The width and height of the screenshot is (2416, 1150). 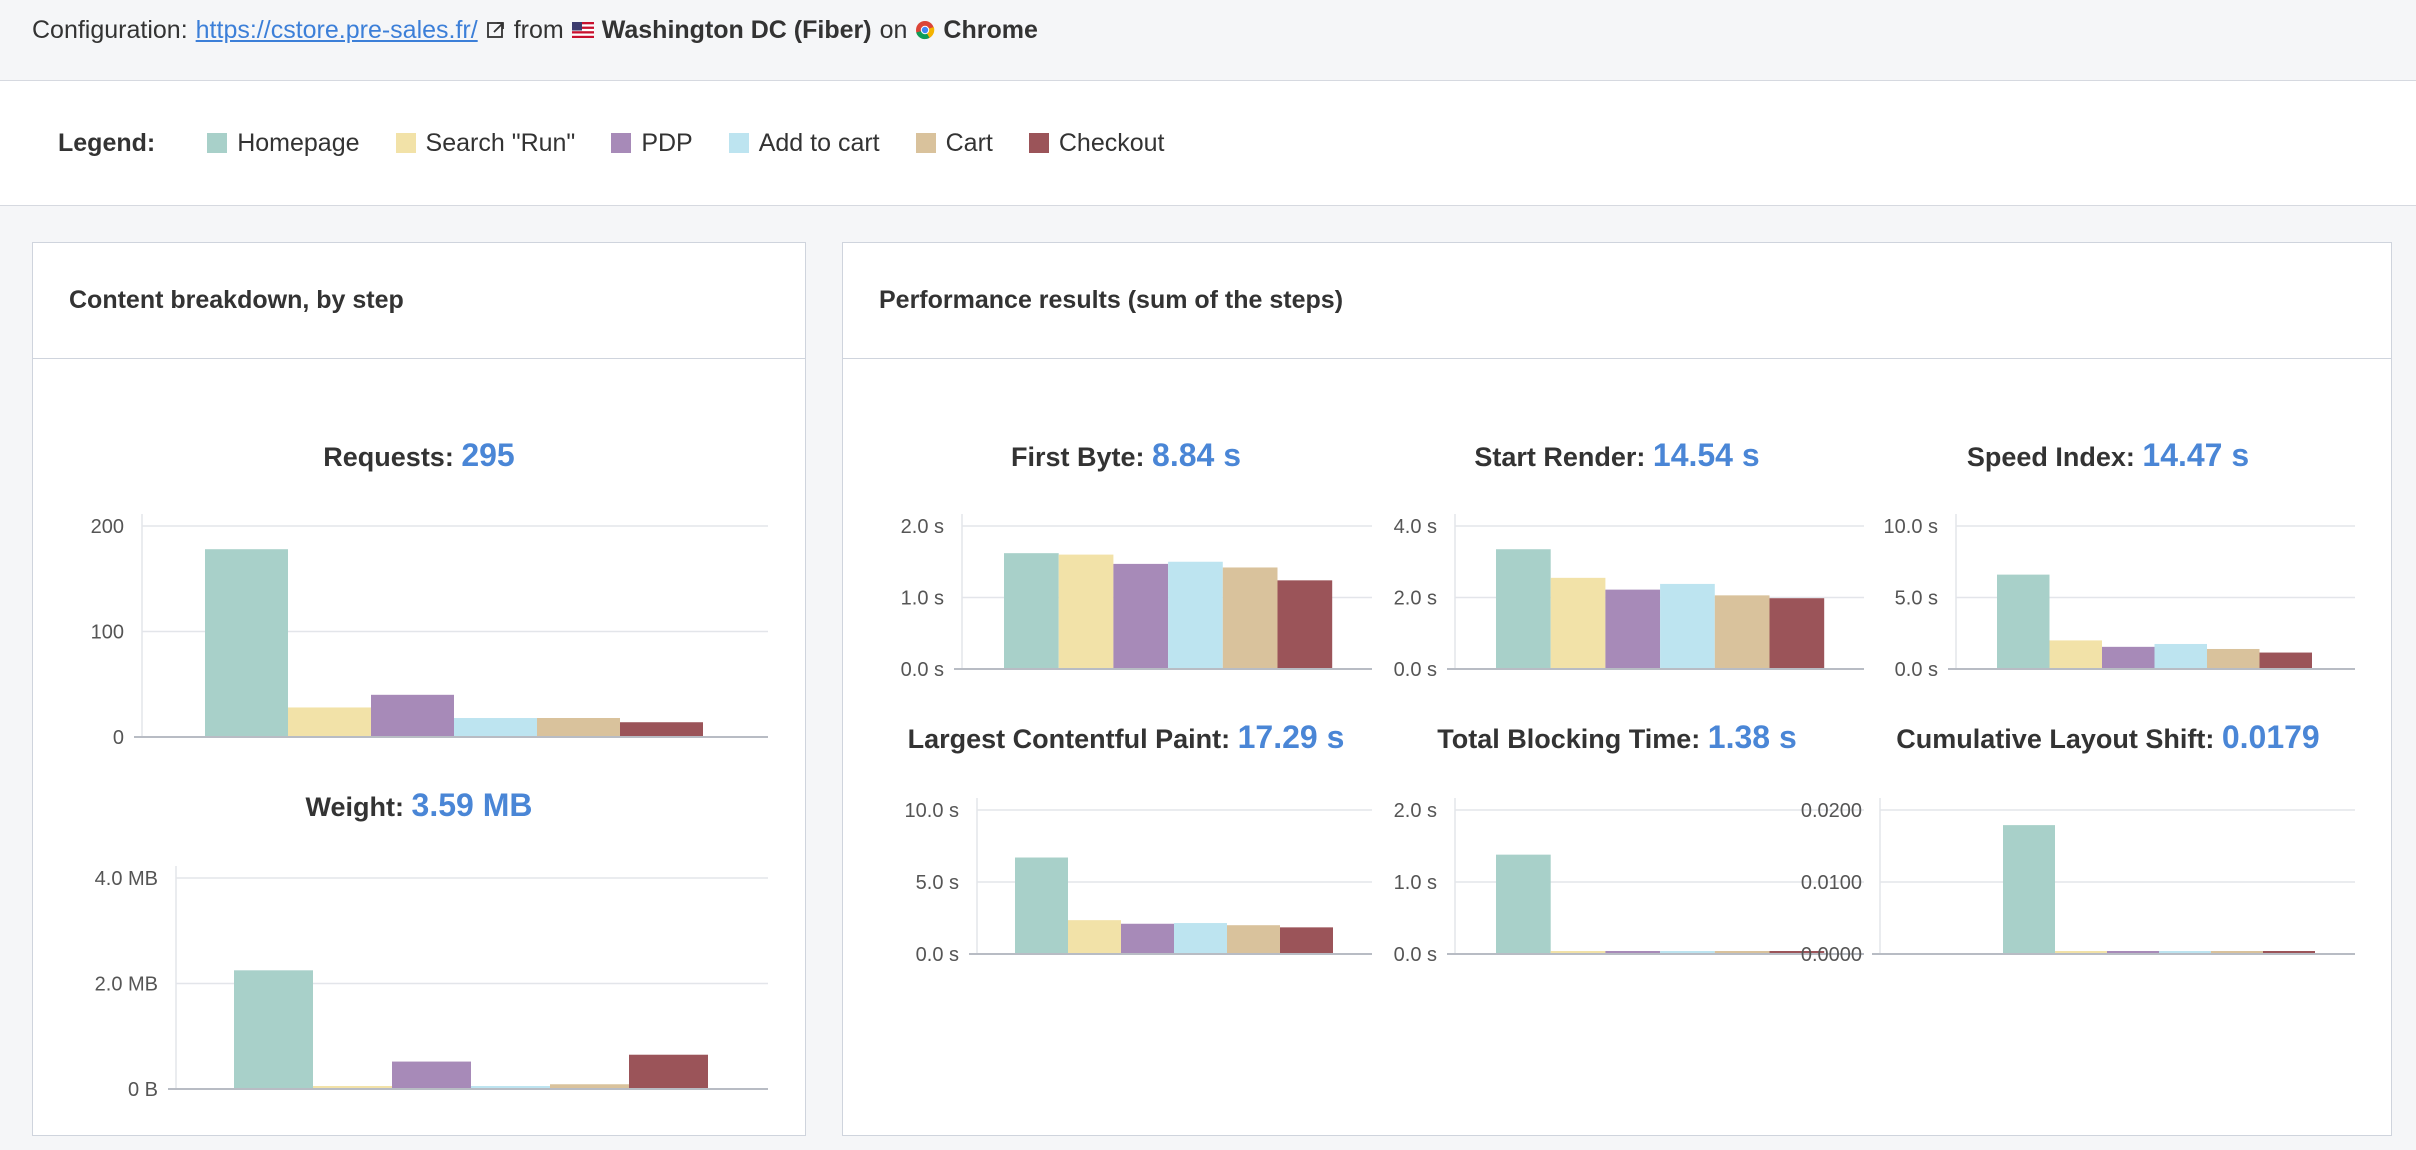 What do you see at coordinates (126, 985) in the screenshot?
I see `y-tick-label: 2.0 MB` at bounding box center [126, 985].